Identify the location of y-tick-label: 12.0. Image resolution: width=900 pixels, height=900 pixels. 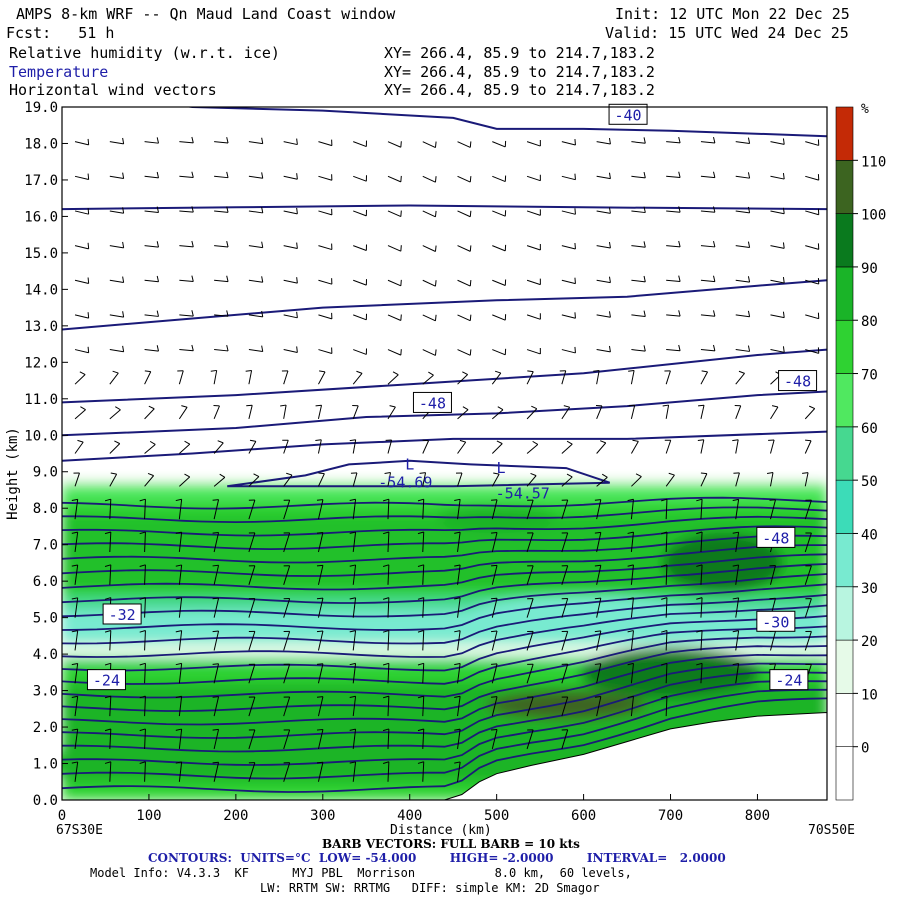
(41, 363).